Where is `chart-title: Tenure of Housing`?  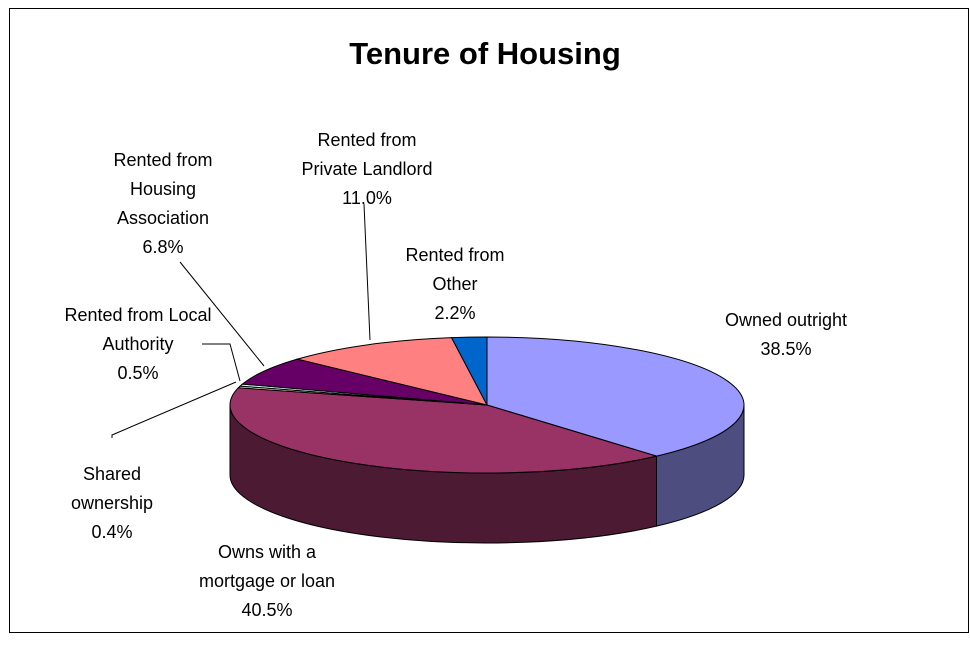
chart-title: Tenure of Housing is located at coordinates (485, 53).